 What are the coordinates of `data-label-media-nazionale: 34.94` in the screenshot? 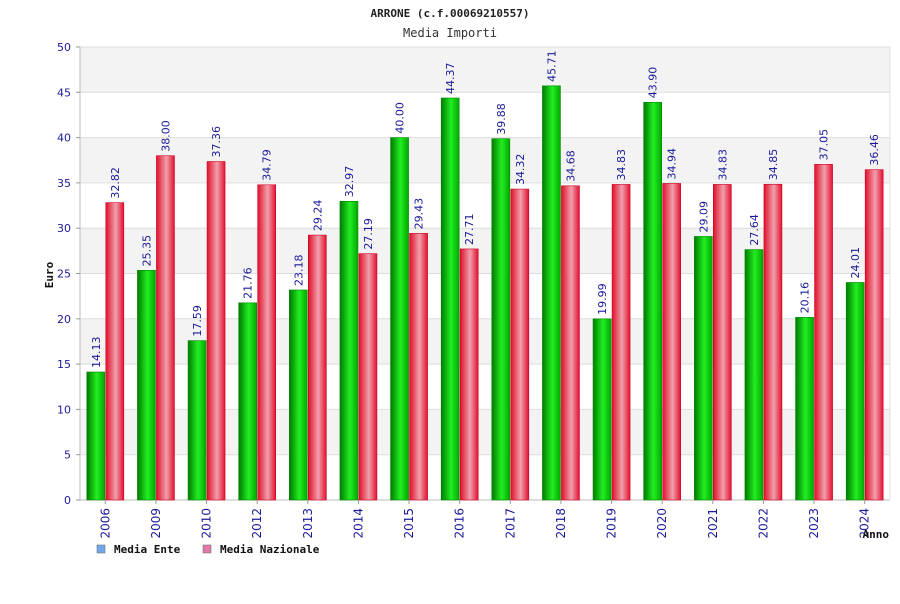 It's located at (672, 164).